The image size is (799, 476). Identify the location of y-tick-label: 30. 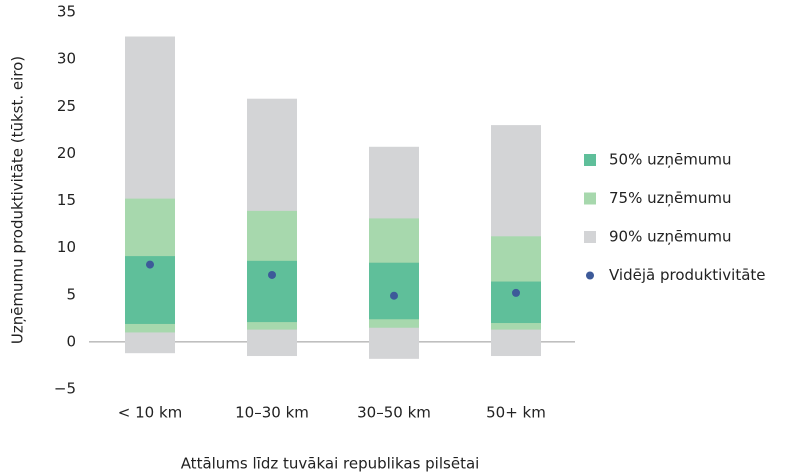
(66, 59).